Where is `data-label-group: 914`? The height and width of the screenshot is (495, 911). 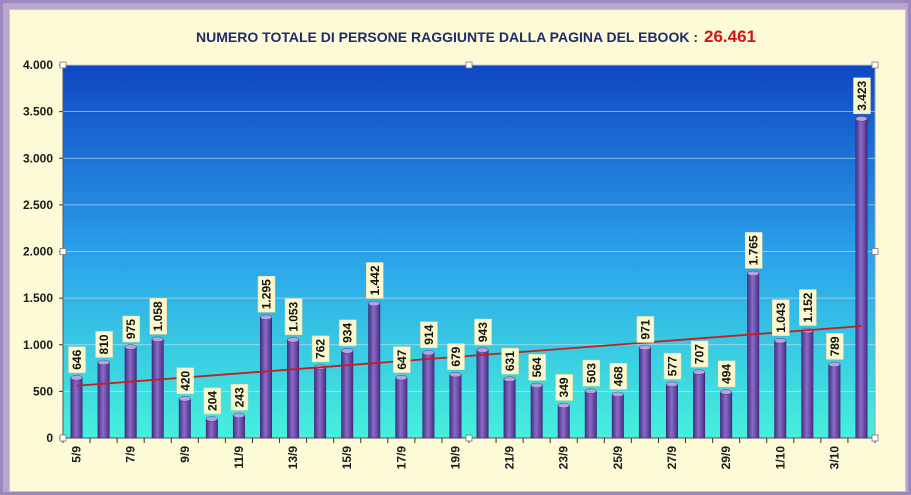 data-label-group: 914 is located at coordinates (429, 335).